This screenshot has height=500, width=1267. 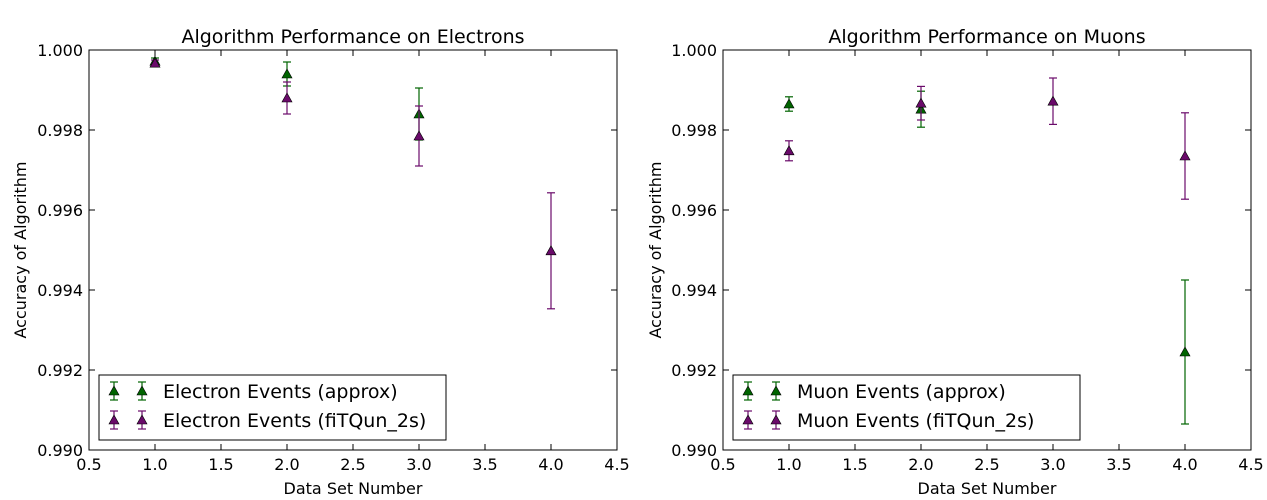 What do you see at coordinates (915, 421) in the screenshot?
I see `legend-label: Muon Events (fiTQun_2s)` at bounding box center [915, 421].